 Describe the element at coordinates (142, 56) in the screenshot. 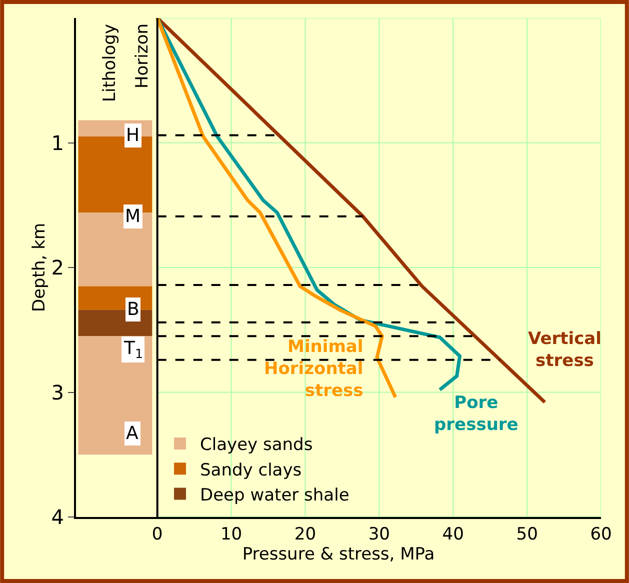

I see `annotation: Horizon` at that location.